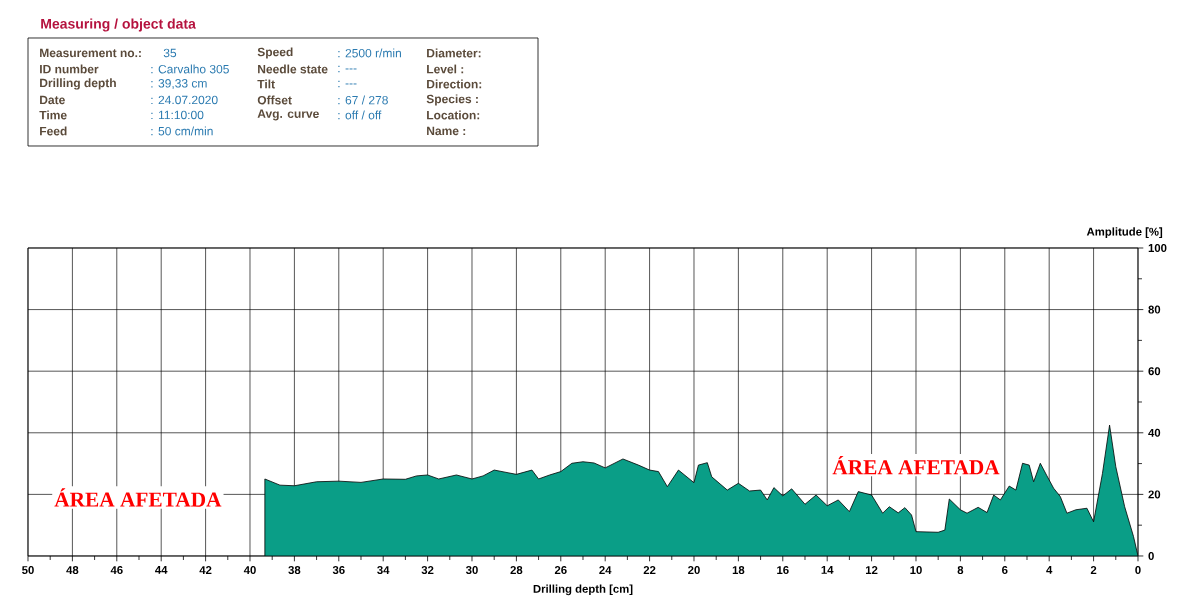  Describe the element at coordinates (72, 570) in the screenshot. I see `x-tick-label: 48` at that location.